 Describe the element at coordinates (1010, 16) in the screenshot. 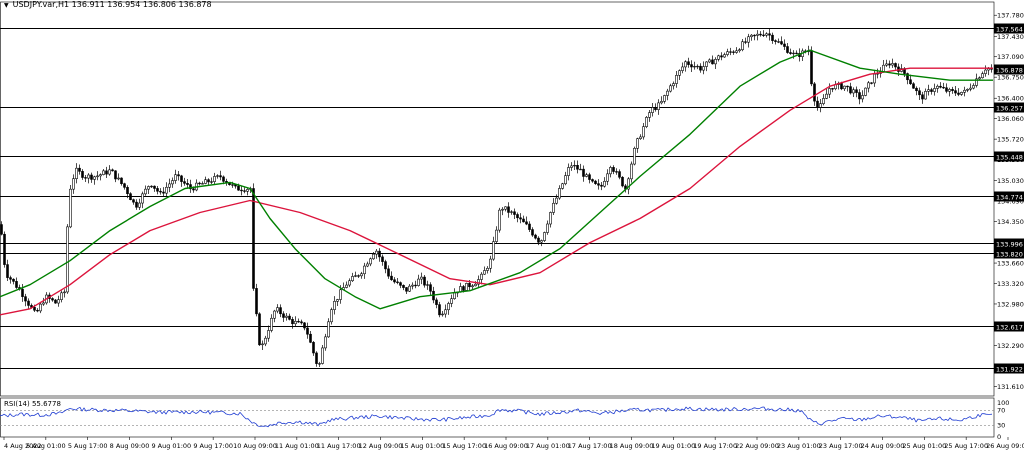

I see `y-tick-label: 137.780` at that location.